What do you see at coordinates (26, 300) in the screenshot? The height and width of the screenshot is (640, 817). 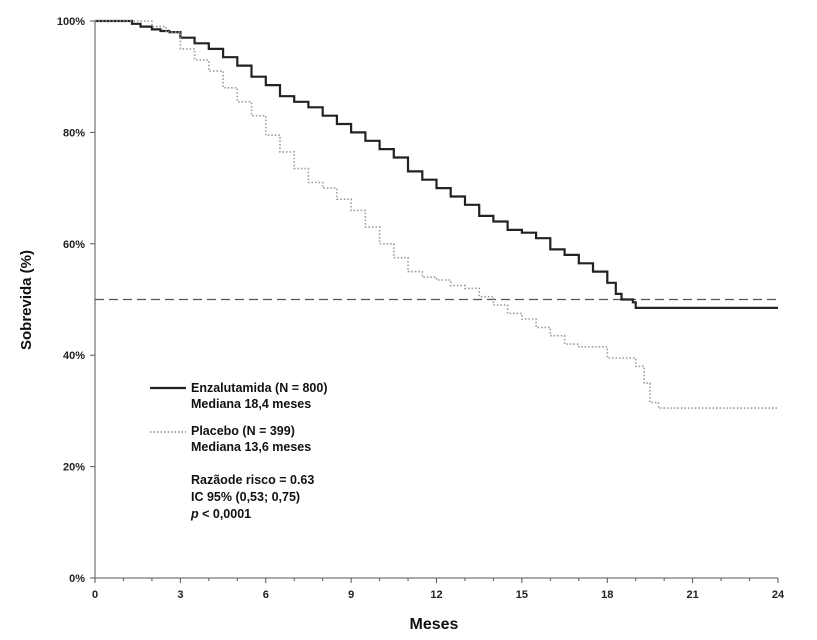 I see `y-axis-title: Sobrevida (%)` at bounding box center [26, 300].